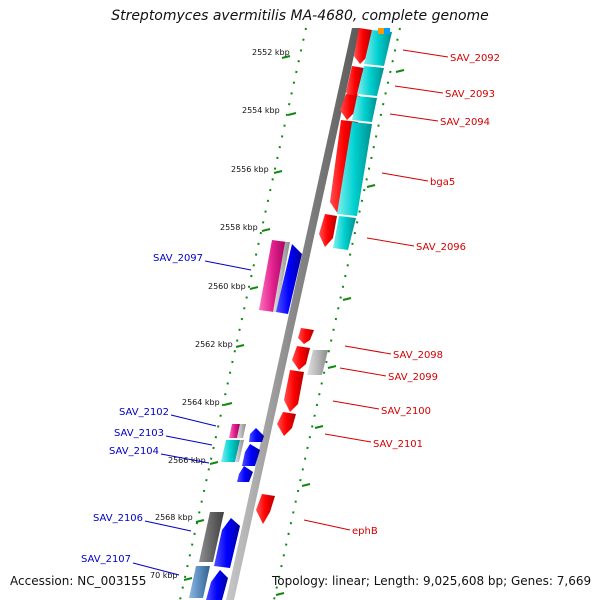  I want to click on gene-label: SAV_2096, so click(441, 247).